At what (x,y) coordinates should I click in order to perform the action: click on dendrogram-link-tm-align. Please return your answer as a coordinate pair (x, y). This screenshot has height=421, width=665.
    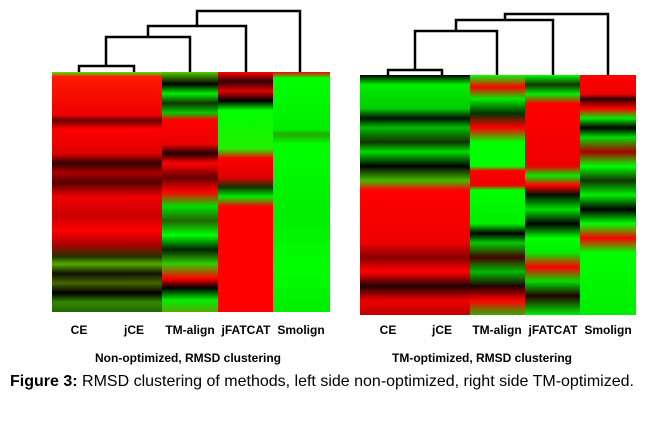
    Looking at the image, I should click on (456, 52).